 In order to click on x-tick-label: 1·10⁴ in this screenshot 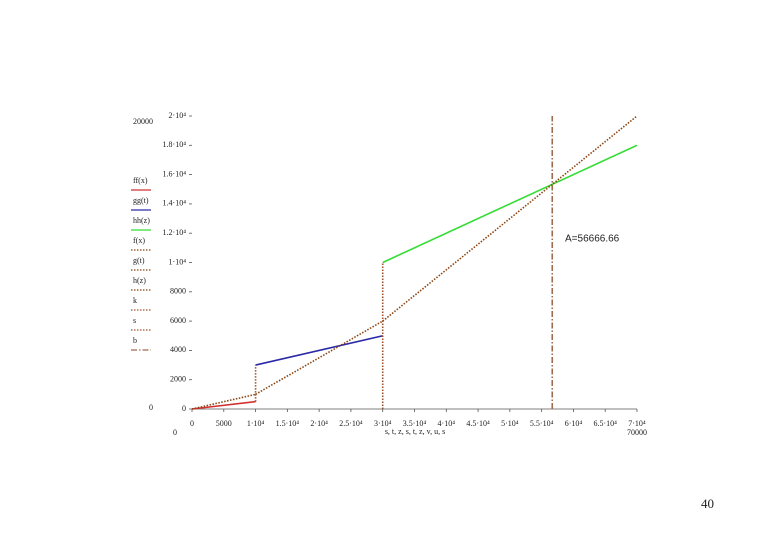, I will do `click(256, 423)`.